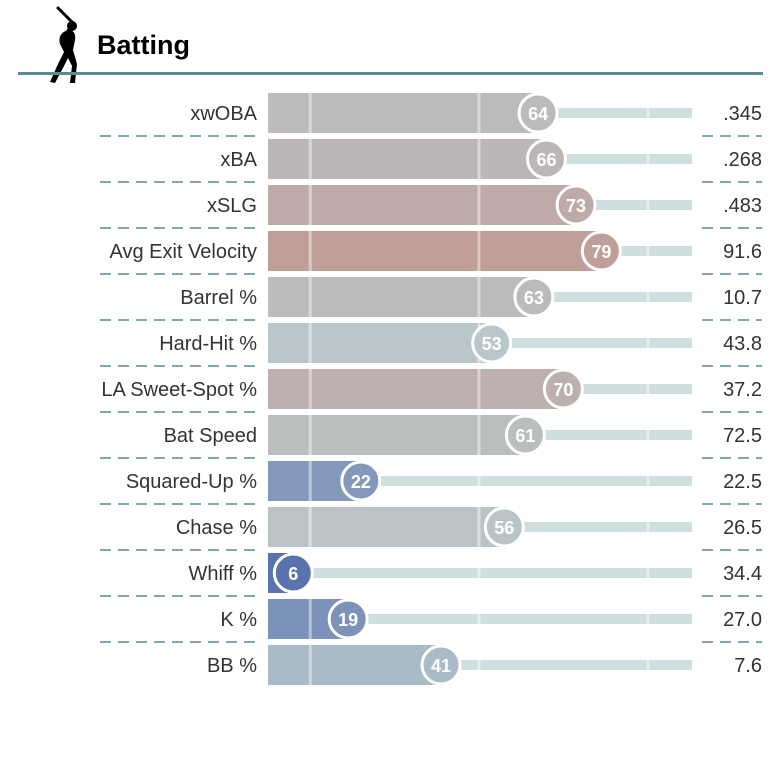 The image size is (784, 784). What do you see at coordinates (742, 114) in the screenshot?
I see `stat-value: .345` at bounding box center [742, 114].